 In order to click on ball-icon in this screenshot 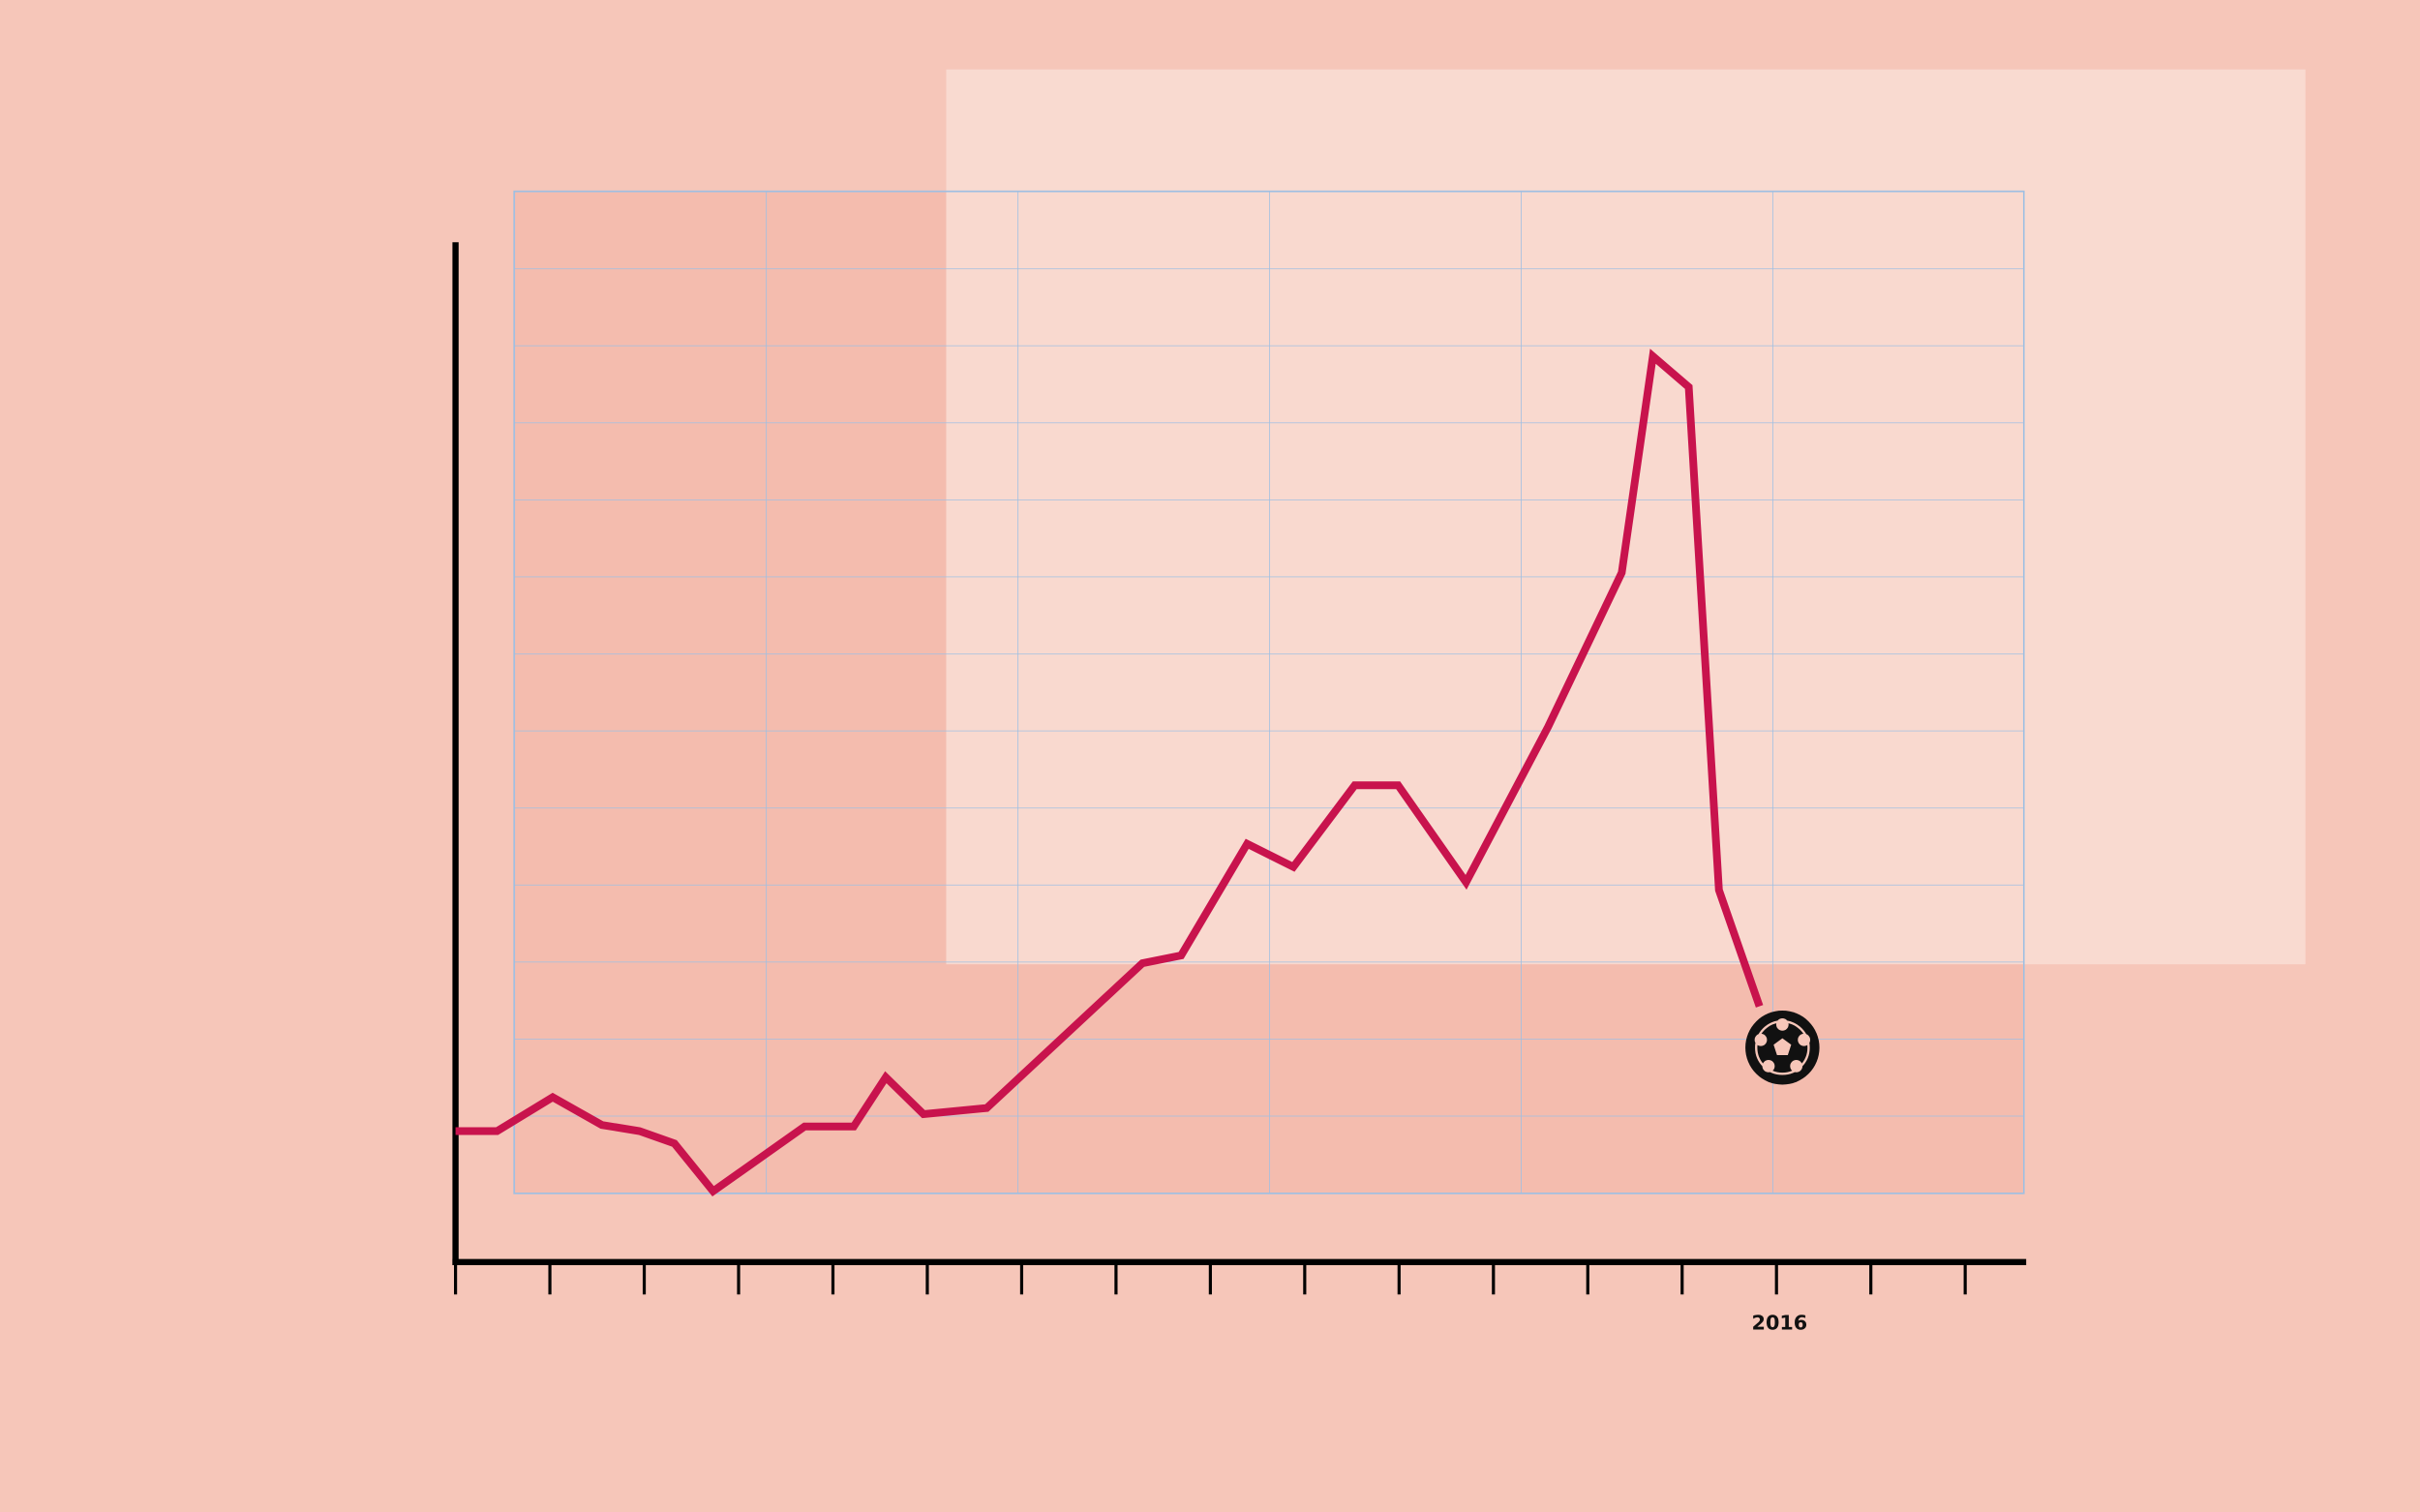, I will do `click(1782, 1047)`.